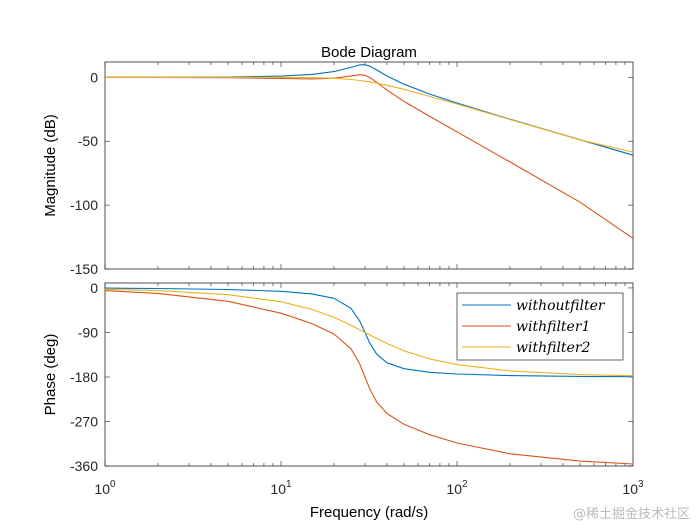 The width and height of the screenshot is (700, 525). Describe the element at coordinates (281, 488) in the screenshot. I see `x-tick-label: 10¹` at that location.